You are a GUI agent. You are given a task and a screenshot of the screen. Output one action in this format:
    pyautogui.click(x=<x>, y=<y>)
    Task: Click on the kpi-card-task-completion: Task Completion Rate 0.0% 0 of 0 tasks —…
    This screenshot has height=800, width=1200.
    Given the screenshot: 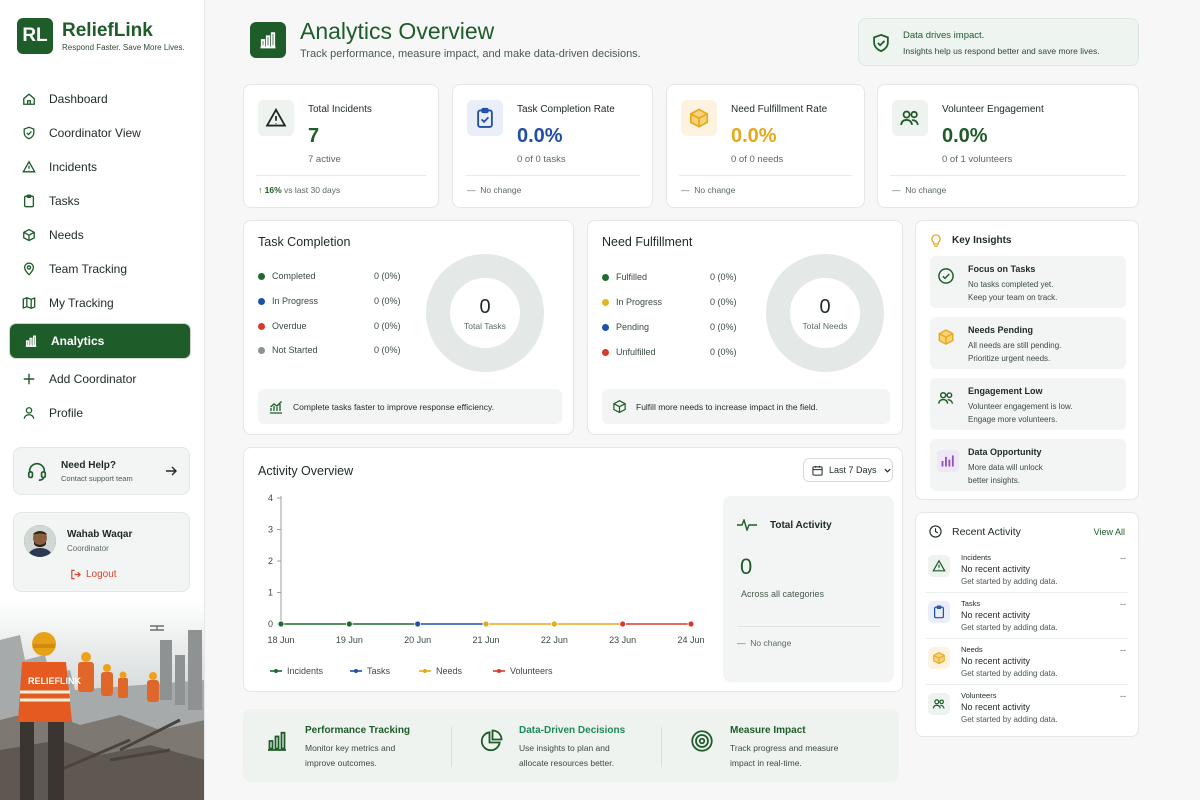 What is the action you would take?
    pyautogui.click(x=552, y=146)
    